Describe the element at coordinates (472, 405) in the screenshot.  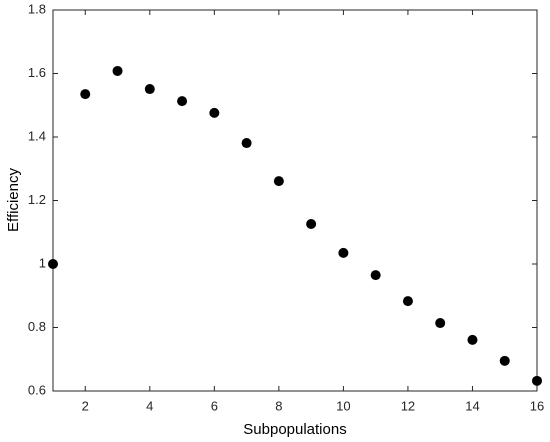
I see `x-tick-label: 14` at that location.